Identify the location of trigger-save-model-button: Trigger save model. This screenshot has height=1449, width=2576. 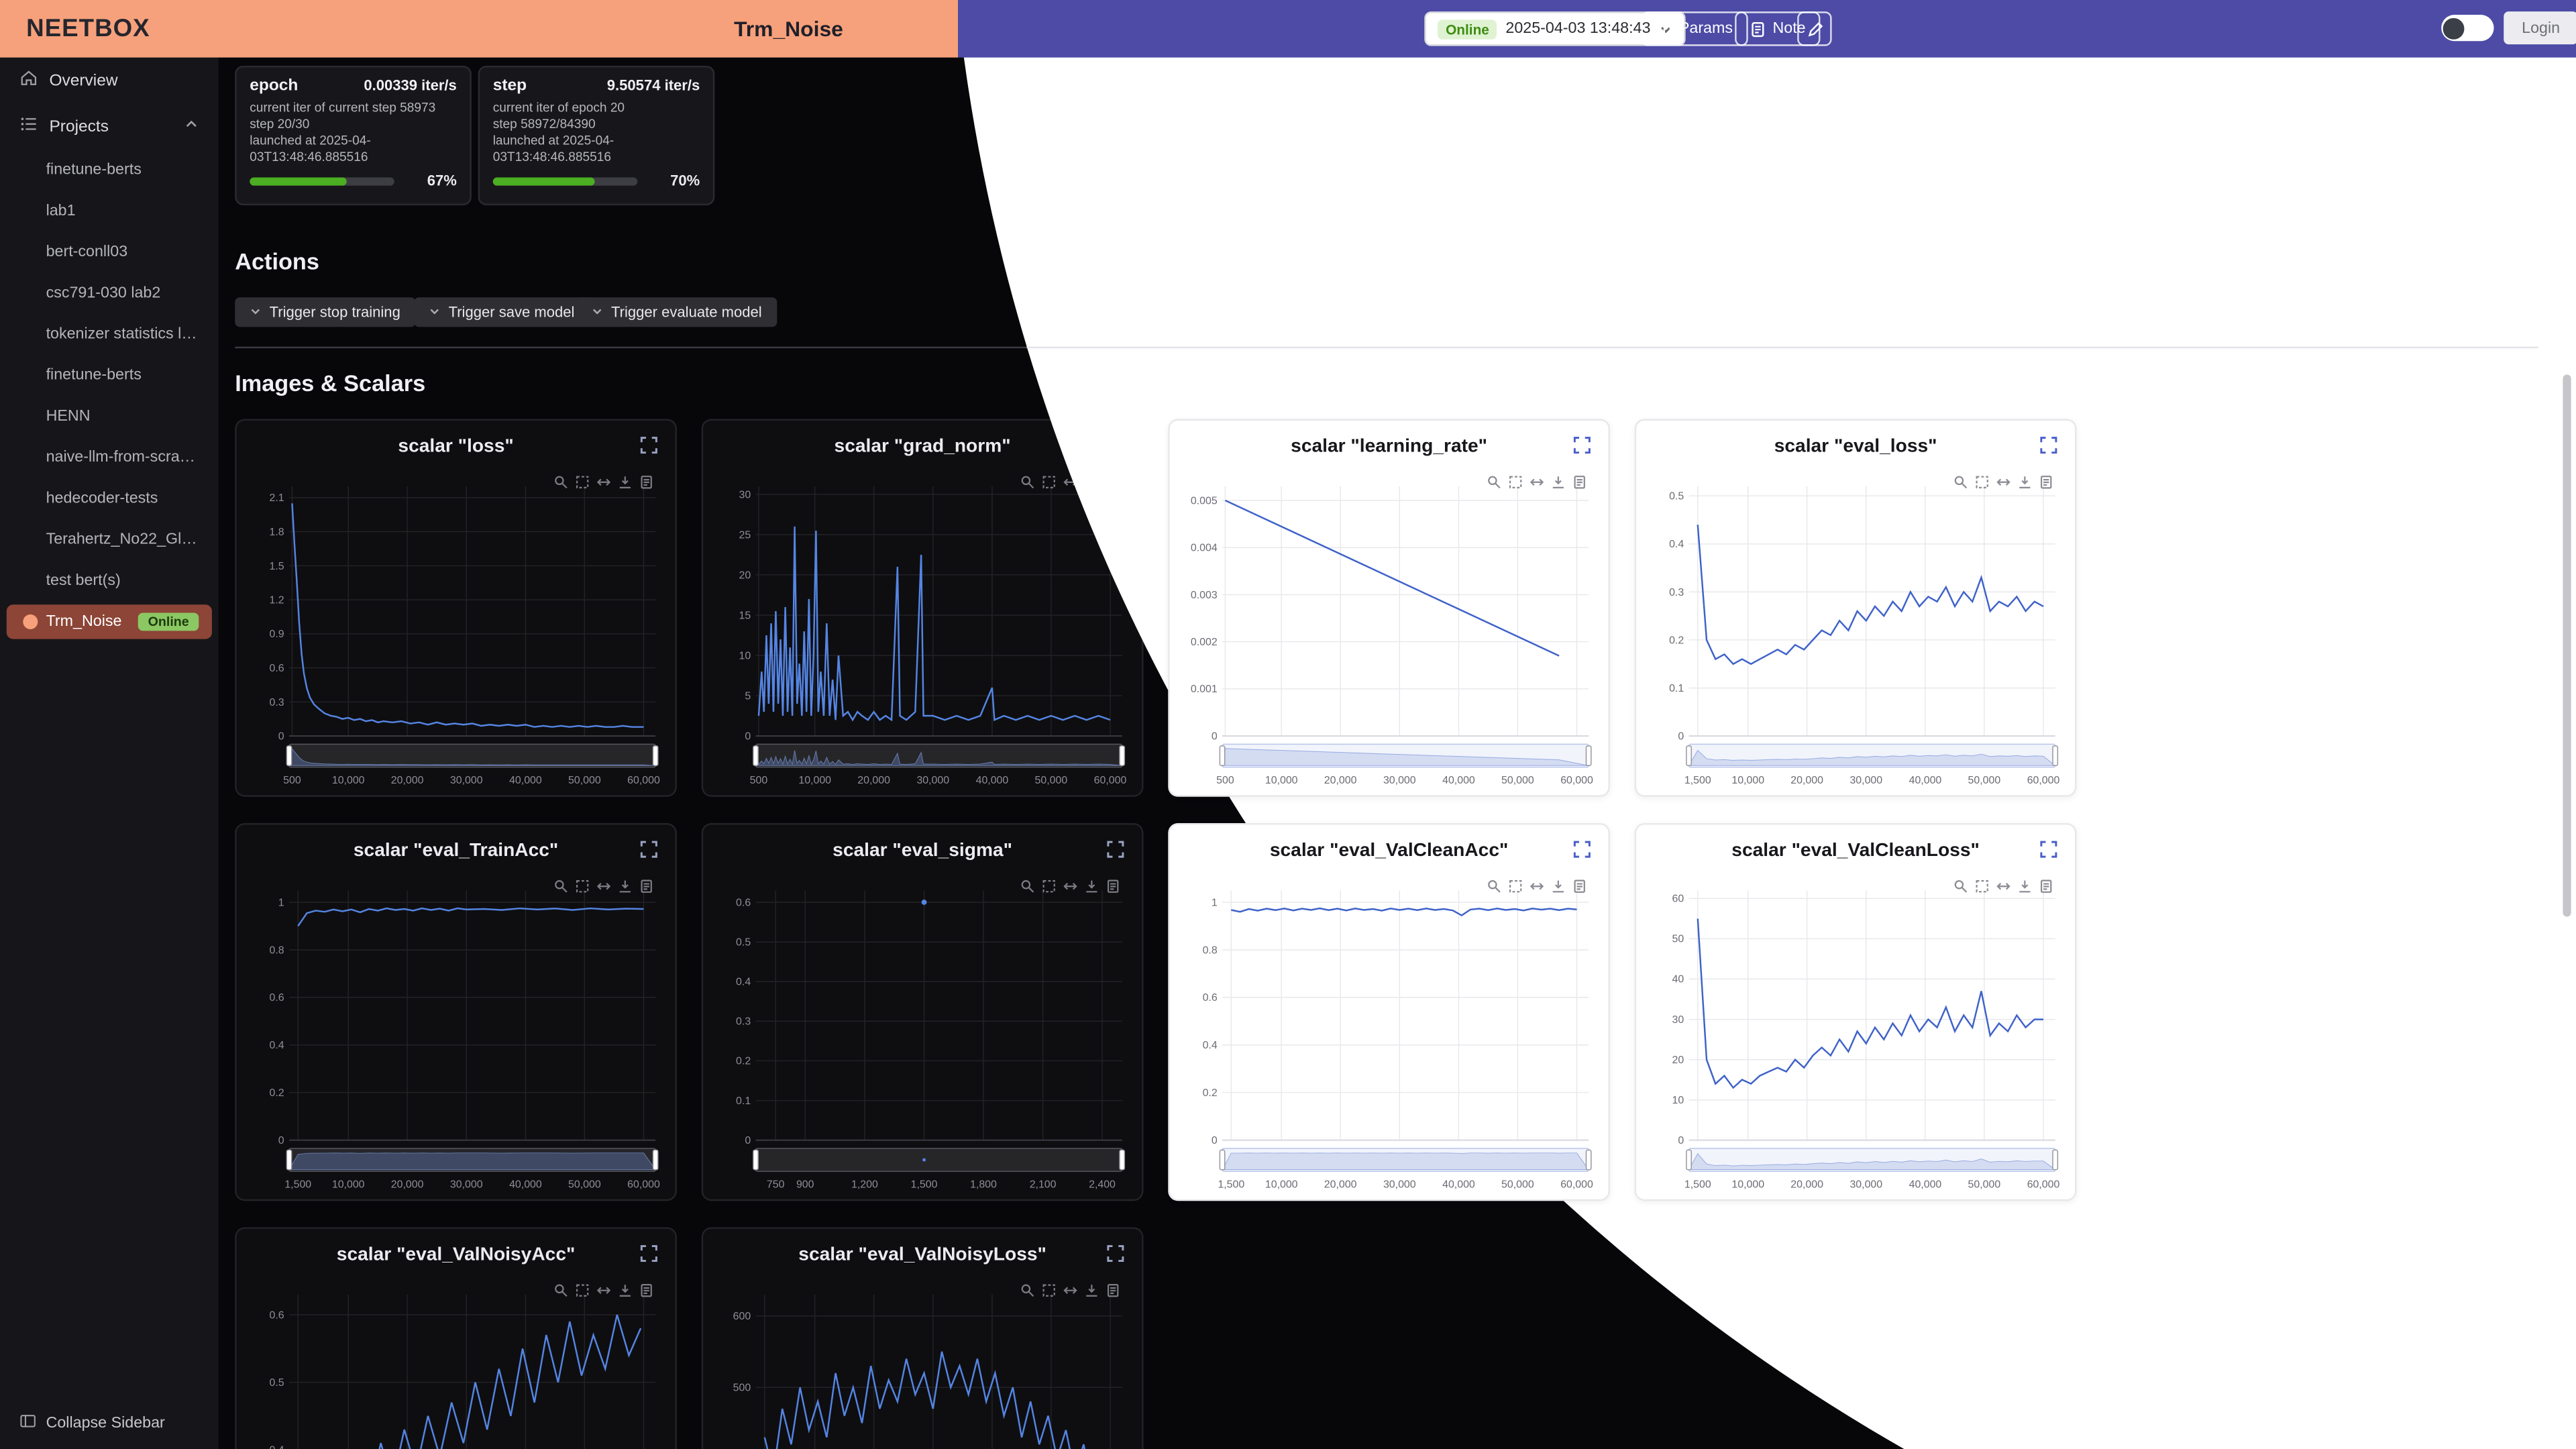
(502, 312).